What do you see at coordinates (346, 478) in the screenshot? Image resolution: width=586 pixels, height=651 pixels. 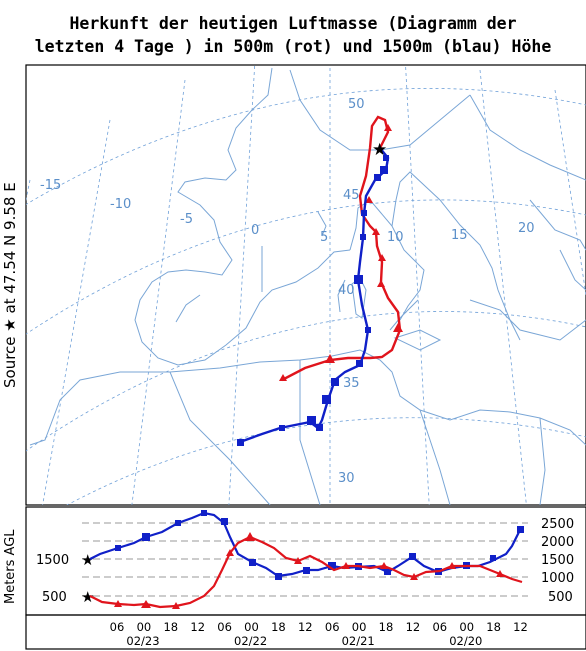 I see `lat-label-30: 30` at bounding box center [346, 478].